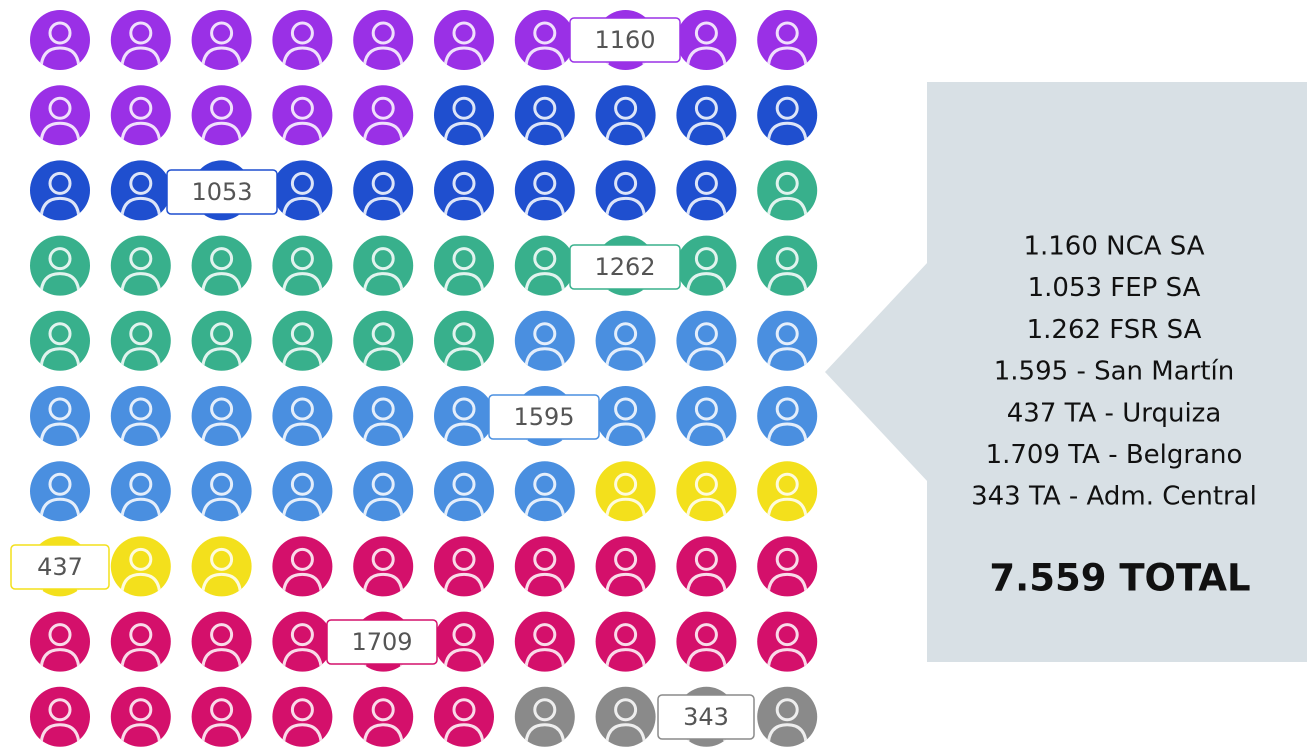  What do you see at coordinates (221, 192) in the screenshot?
I see `value-label: 1053` at bounding box center [221, 192].